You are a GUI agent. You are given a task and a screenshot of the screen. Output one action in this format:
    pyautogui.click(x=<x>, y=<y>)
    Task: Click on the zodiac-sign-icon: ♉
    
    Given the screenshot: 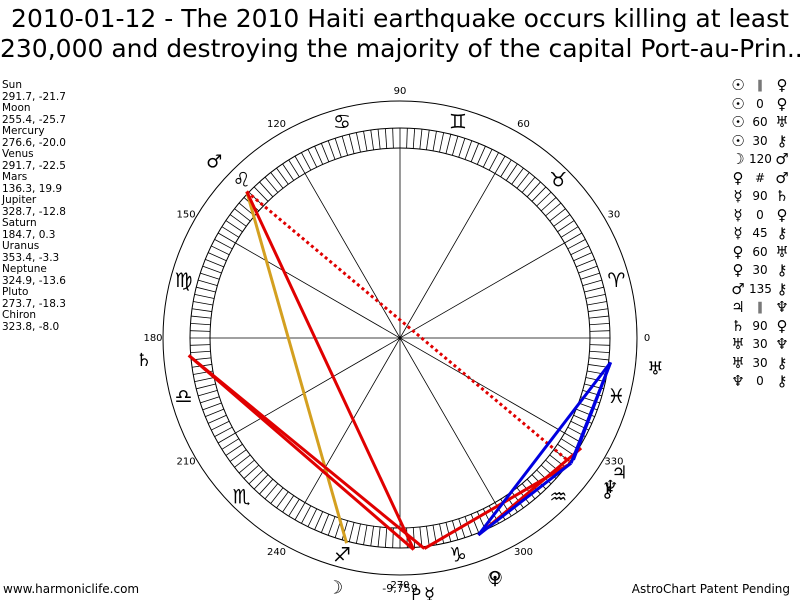 What is the action you would take?
    pyautogui.click(x=558, y=180)
    